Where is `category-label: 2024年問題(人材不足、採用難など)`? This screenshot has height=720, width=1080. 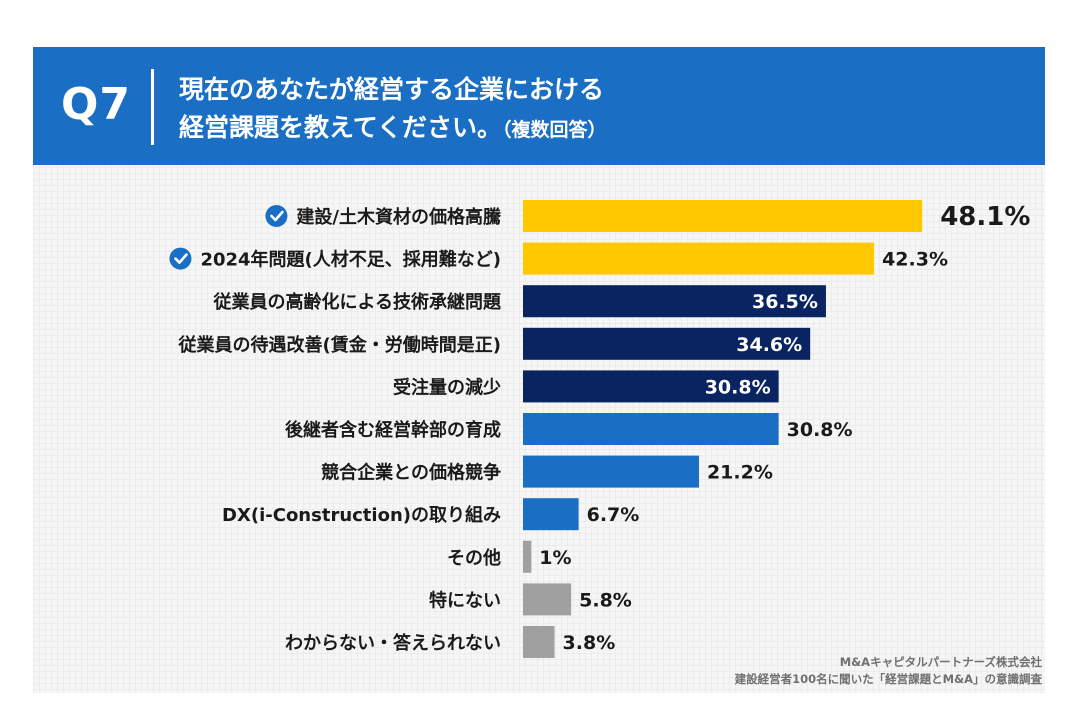
category-label: 2024年問題(人材不足、採用難など) is located at coordinates (350, 260).